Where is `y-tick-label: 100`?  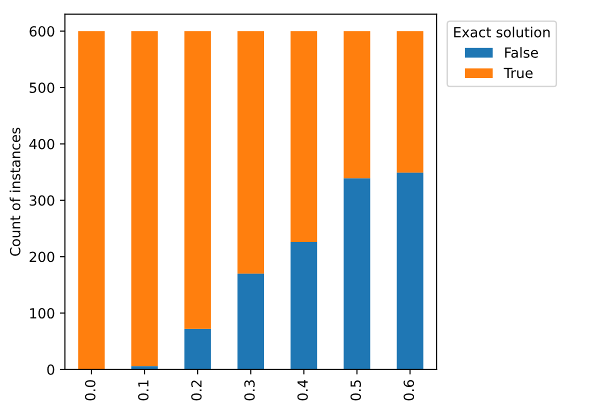
y-tick-label: 100 is located at coordinates (42, 313).